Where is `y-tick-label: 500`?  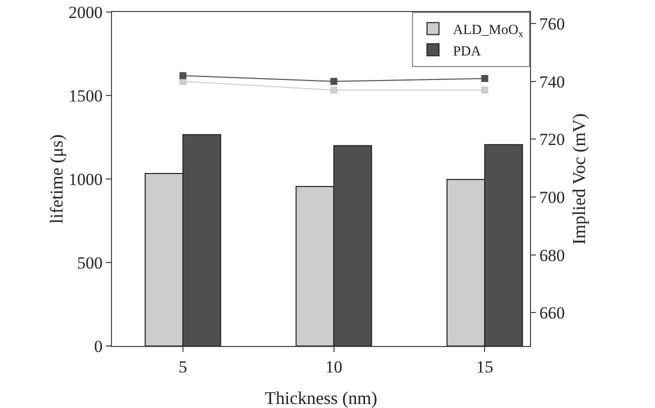 y-tick-label: 500 is located at coordinates (90, 262).